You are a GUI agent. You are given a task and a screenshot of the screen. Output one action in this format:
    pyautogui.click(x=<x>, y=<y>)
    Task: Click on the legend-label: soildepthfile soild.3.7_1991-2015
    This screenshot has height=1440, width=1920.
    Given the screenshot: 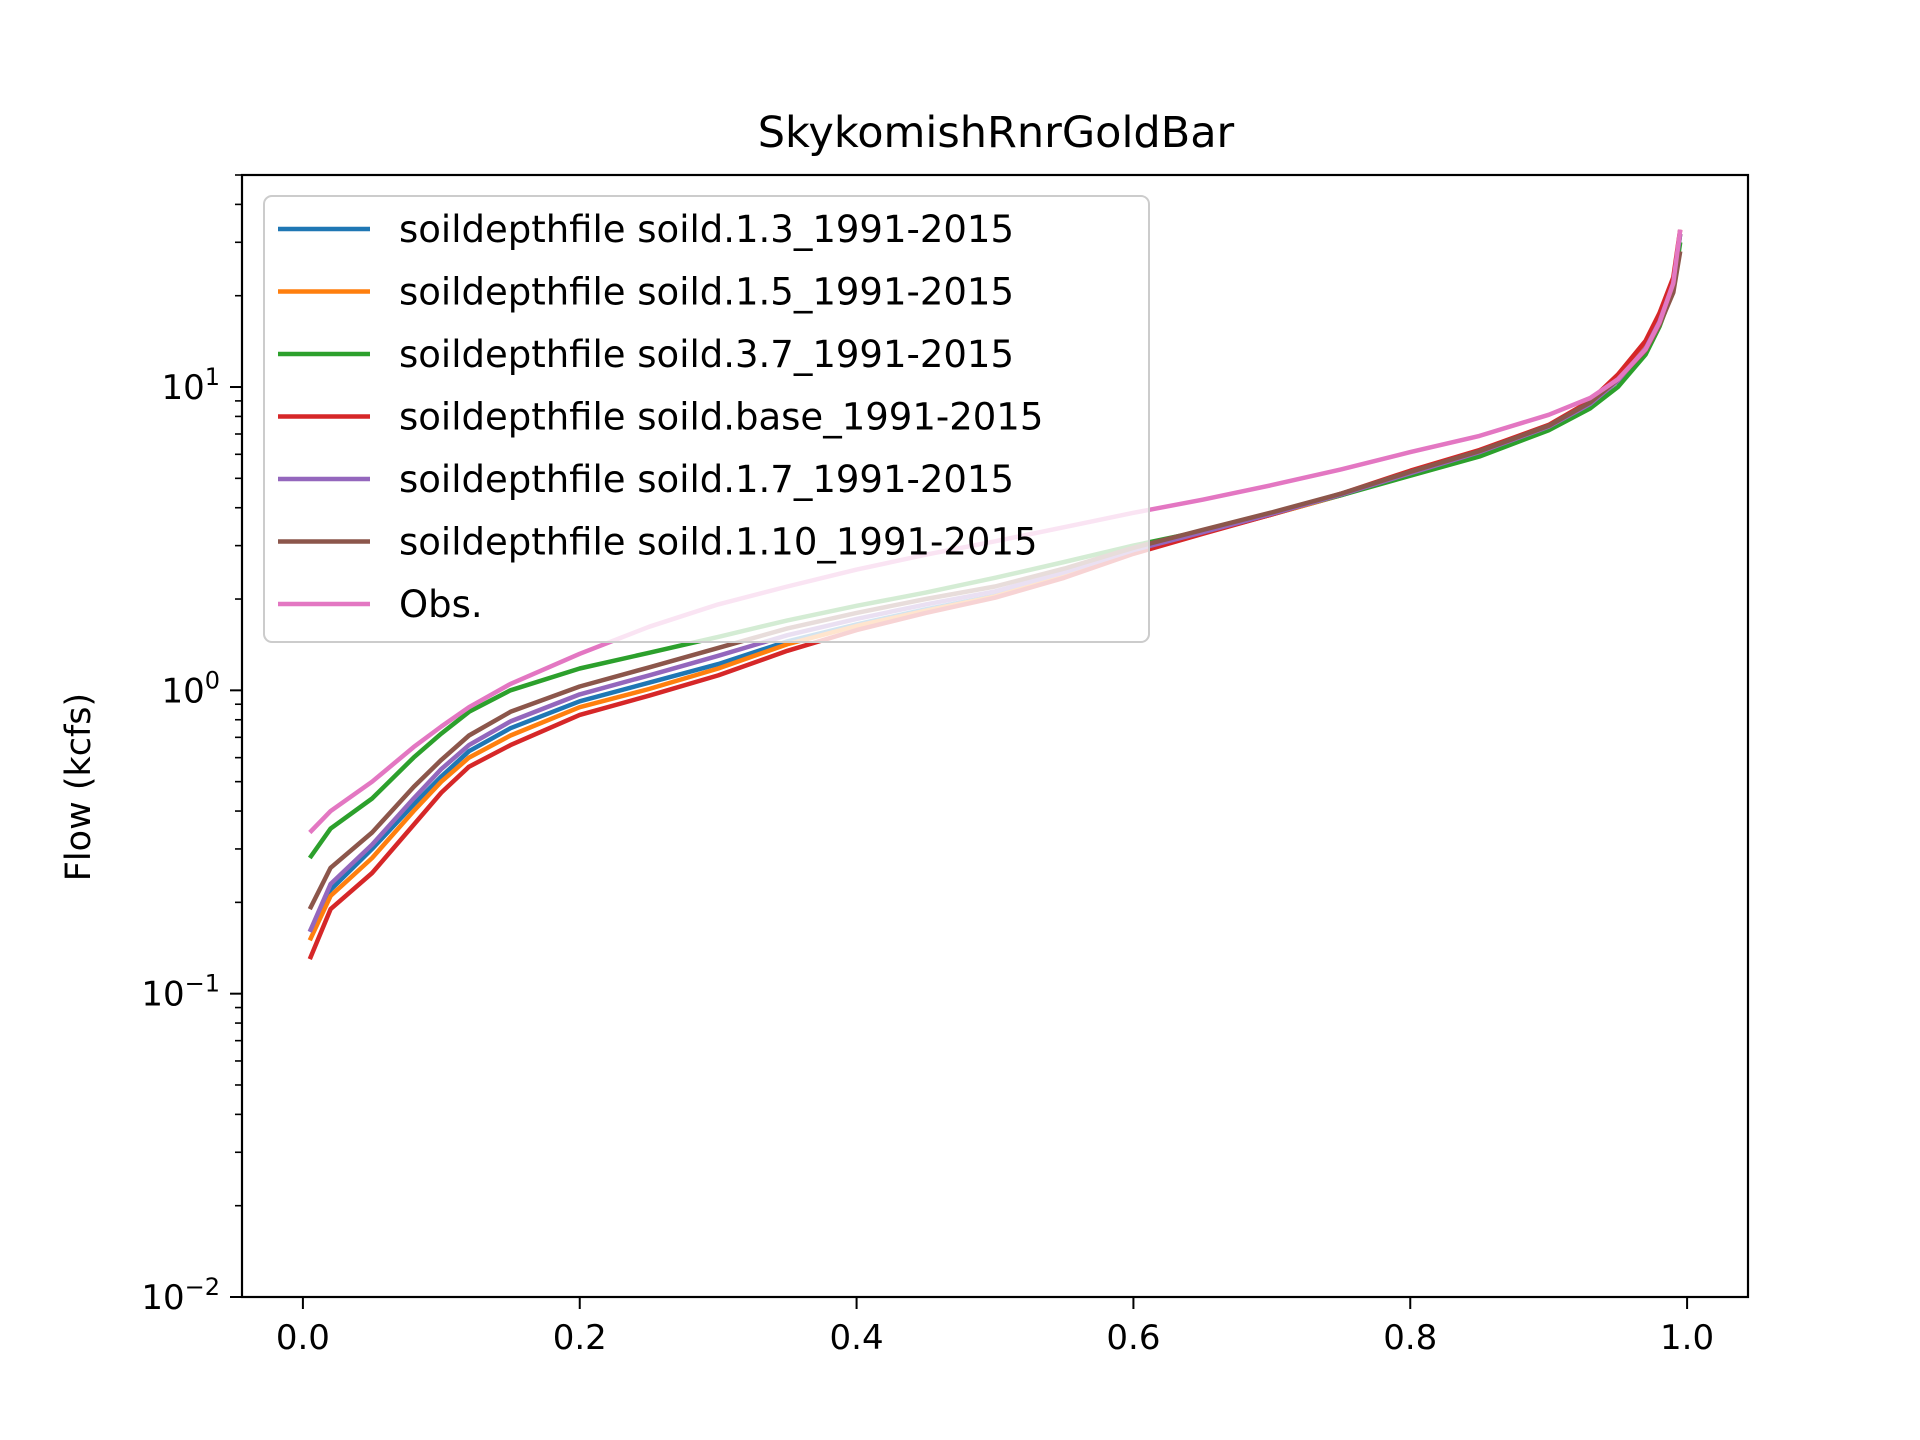 What is the action you would take?
    pyautogui.click(x=706, y=354)
    